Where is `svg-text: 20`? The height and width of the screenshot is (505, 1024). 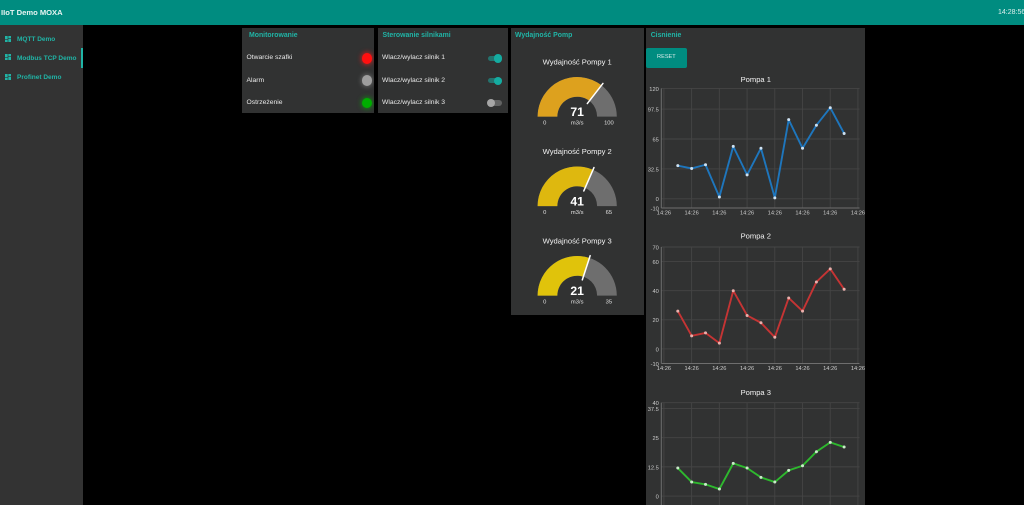 svg-text: 20 is located at coordinates (655, 321).